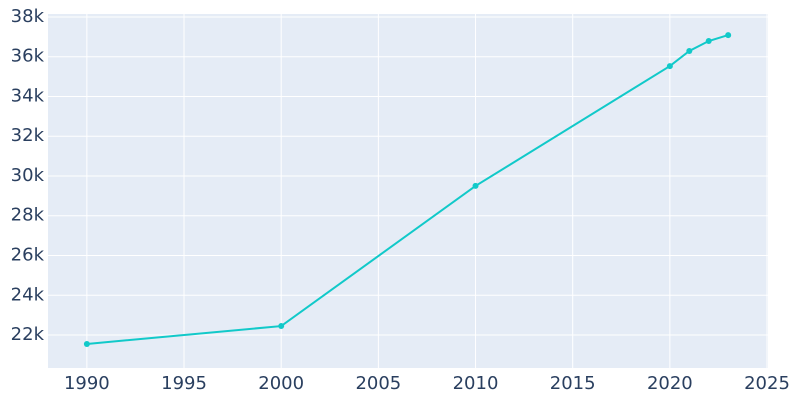 The width and height of the screenshot is (800, 400). What do you see at coordinates (28, 294) in the screenshot?
I see `y-tick-label: 24k` at bounding box center [28, 294].